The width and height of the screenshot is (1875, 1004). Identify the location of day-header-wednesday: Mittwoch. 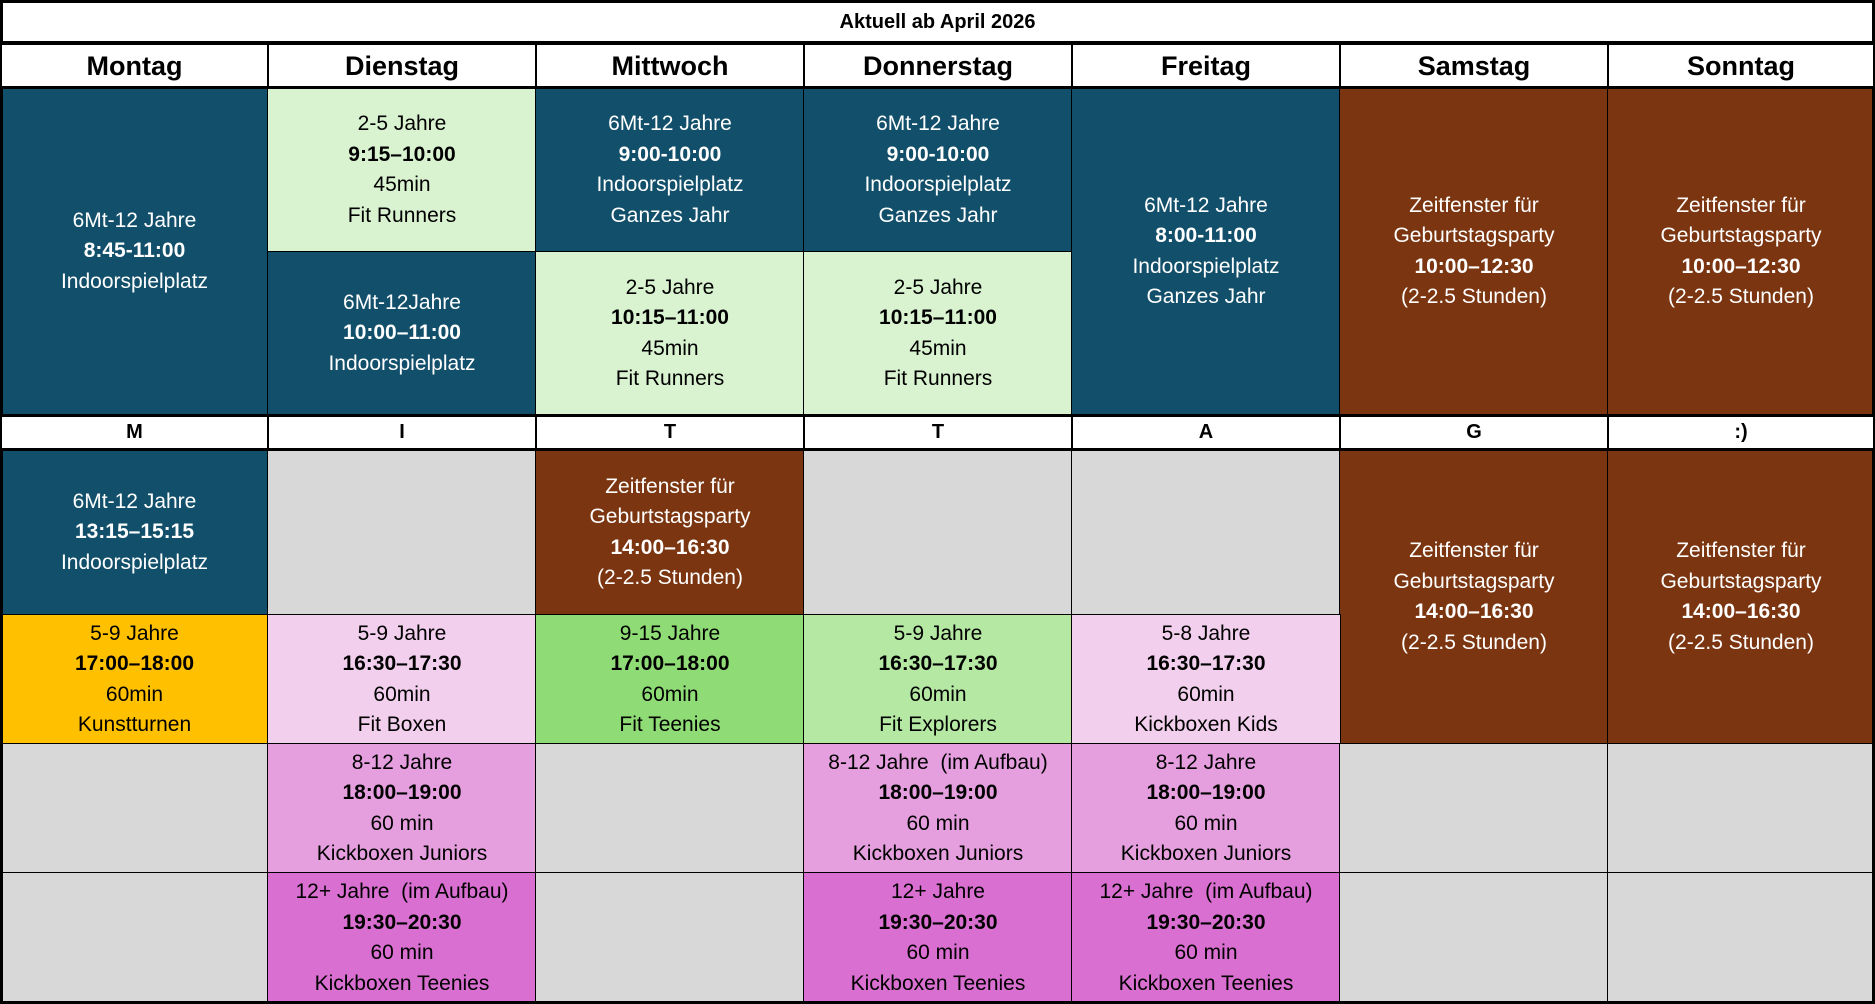
(670, 66).